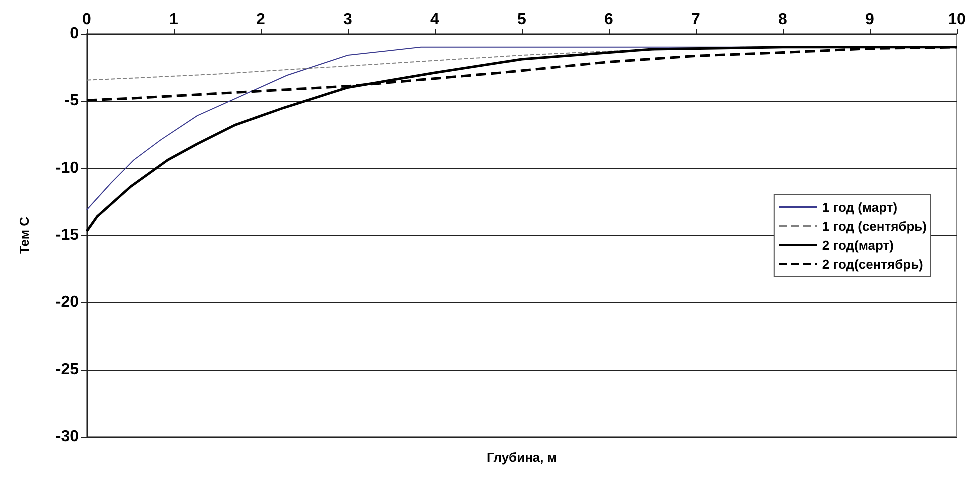  I want to click on y-tick-label: -30, so click(68, 437).